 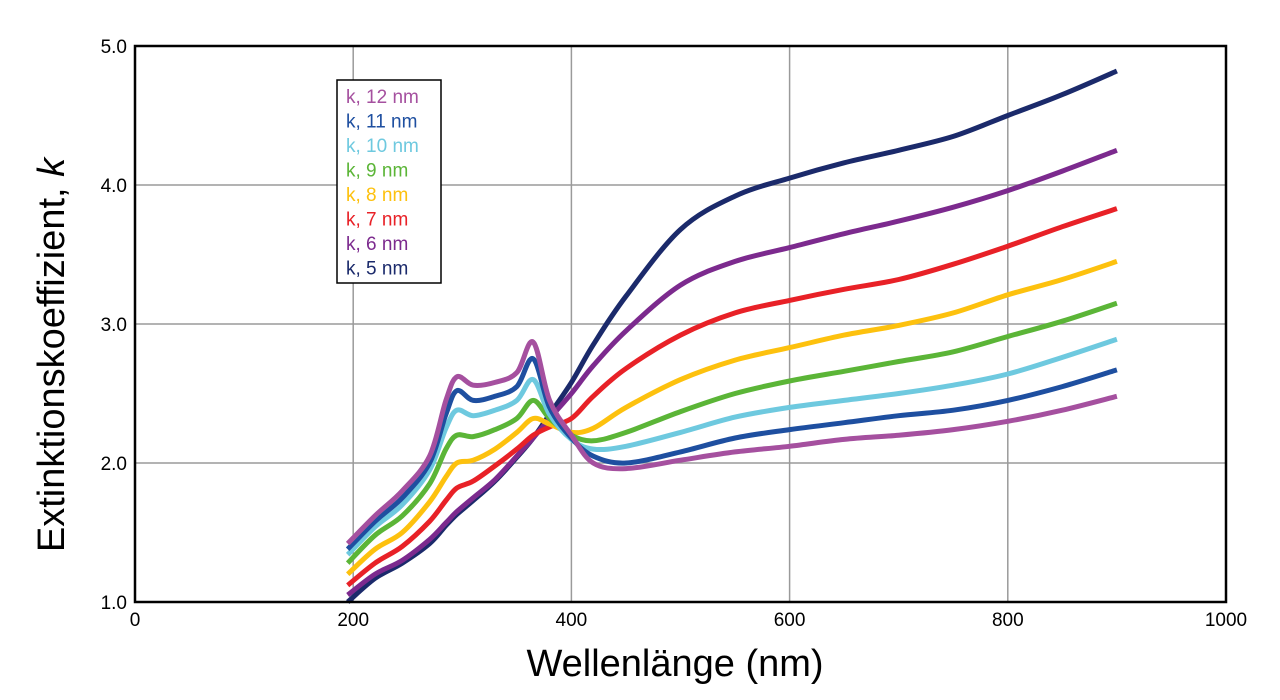 I want to click on legend-entry: k, 8 nm, so click(x=377, y=195).